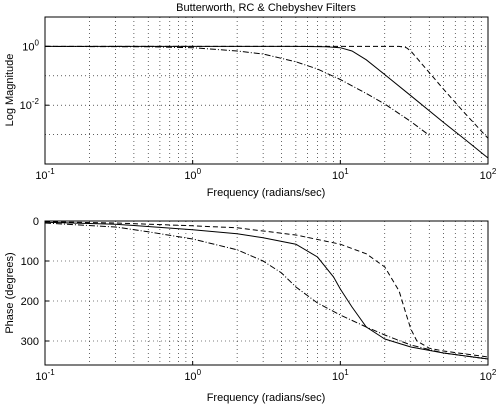 This screenshot has height=405, width=497. I want to click on y-tick-label: 200, so click(30, 302).